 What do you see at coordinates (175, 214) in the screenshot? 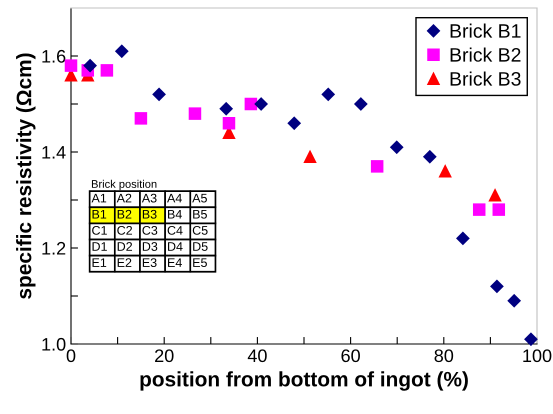
I see `annotation: B4` at bounding box center [175, 214].